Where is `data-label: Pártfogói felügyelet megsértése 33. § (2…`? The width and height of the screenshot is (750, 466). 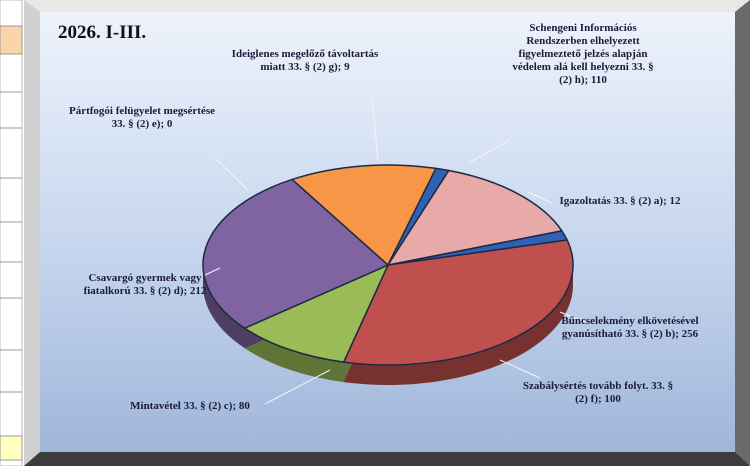
data-label: Pártfogói felügyelet megsértése 33. § (2… is located at coordinates (142, 117).